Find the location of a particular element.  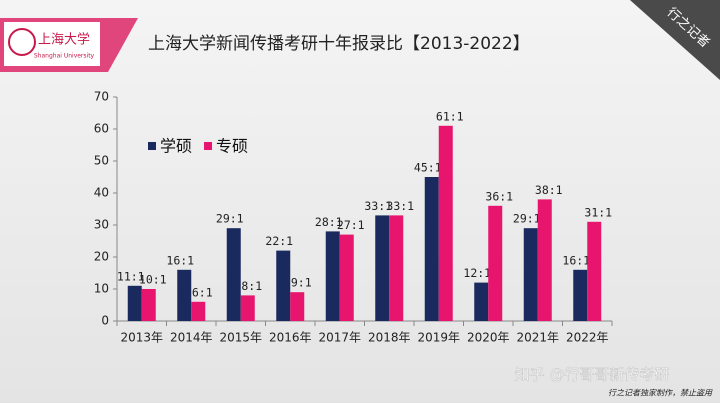

value-label: 38:1 is located at coordinates (549, 190).